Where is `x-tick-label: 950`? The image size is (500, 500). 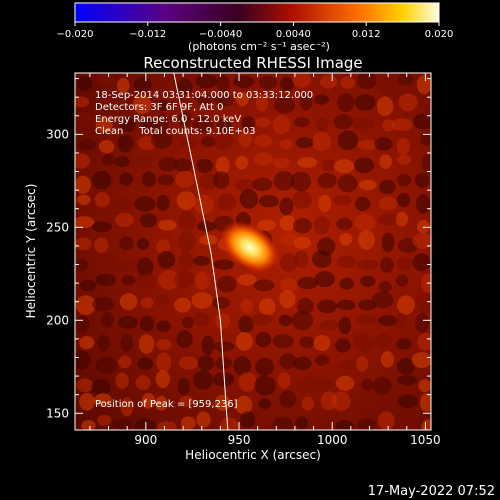
x-tick-label: 950 is located at coordinates (239, 440).